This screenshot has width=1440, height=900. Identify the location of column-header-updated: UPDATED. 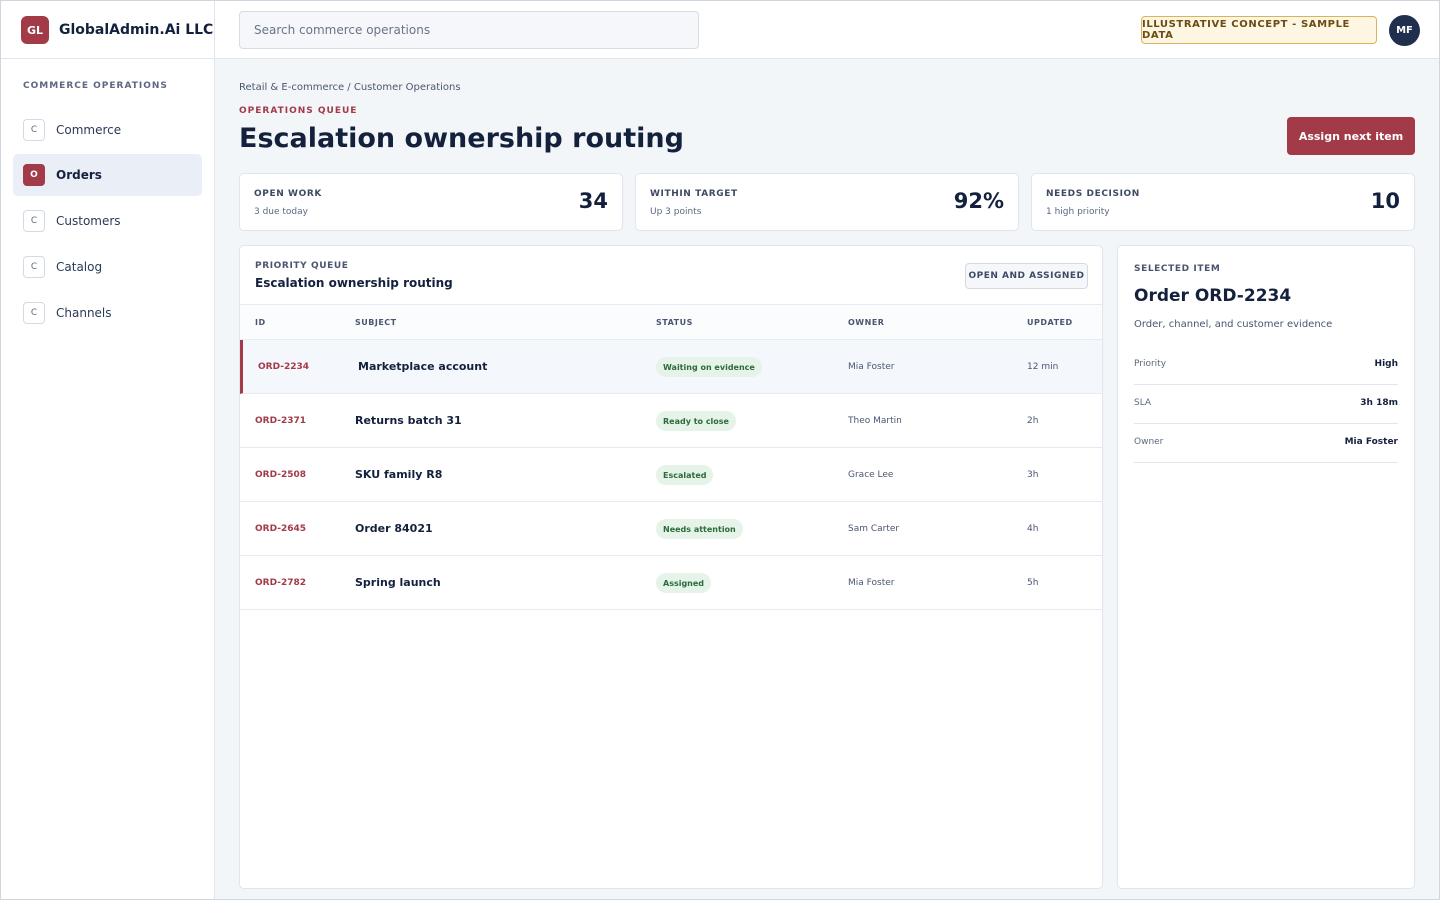
(1050, 322).